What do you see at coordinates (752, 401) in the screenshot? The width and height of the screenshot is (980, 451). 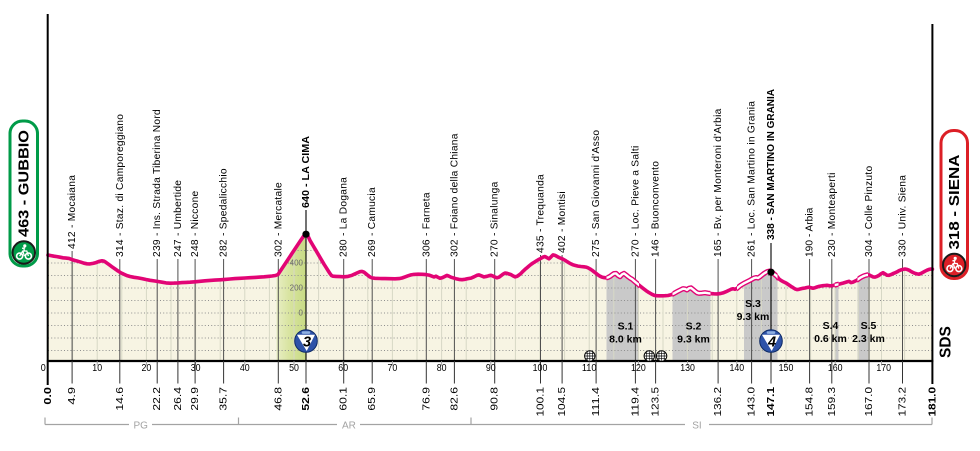 I see `svg-text: 143.0` at bounding box center [752, 401].